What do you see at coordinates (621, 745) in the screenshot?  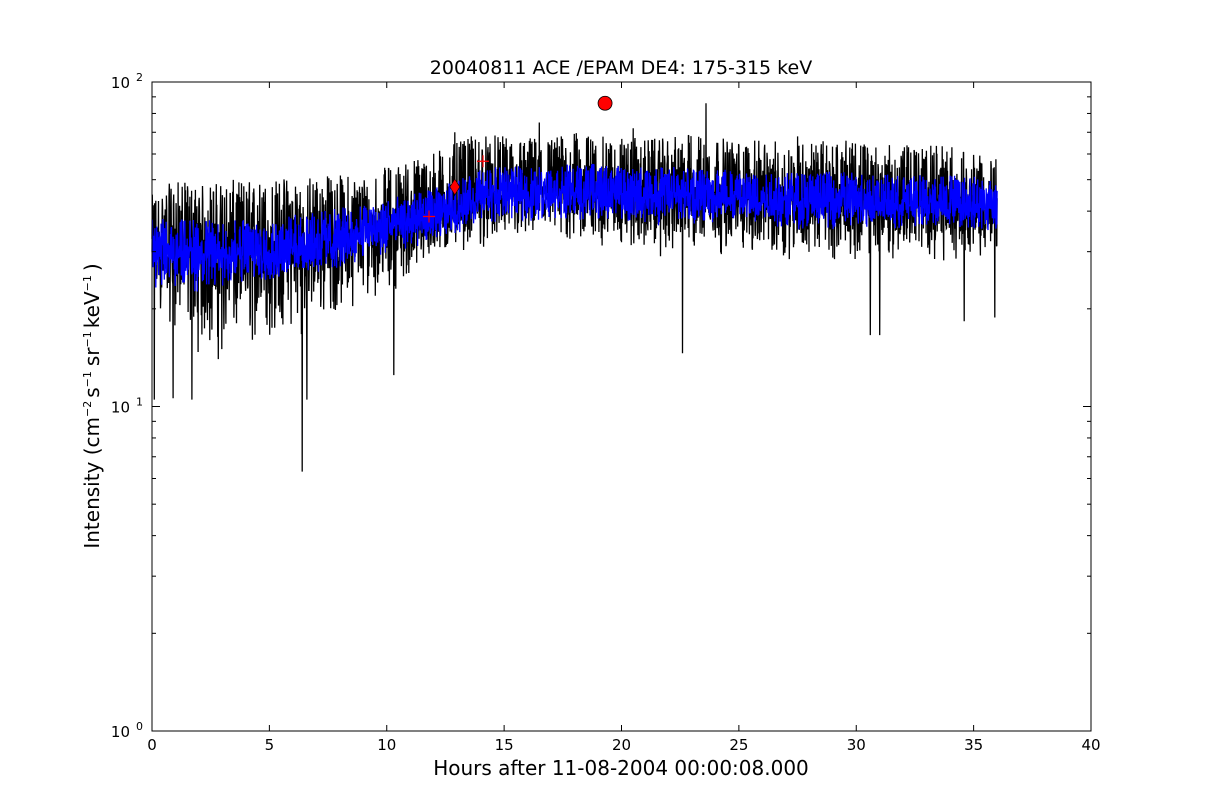 I see `x-tick-label: 20` at bounding box center [621, 745].